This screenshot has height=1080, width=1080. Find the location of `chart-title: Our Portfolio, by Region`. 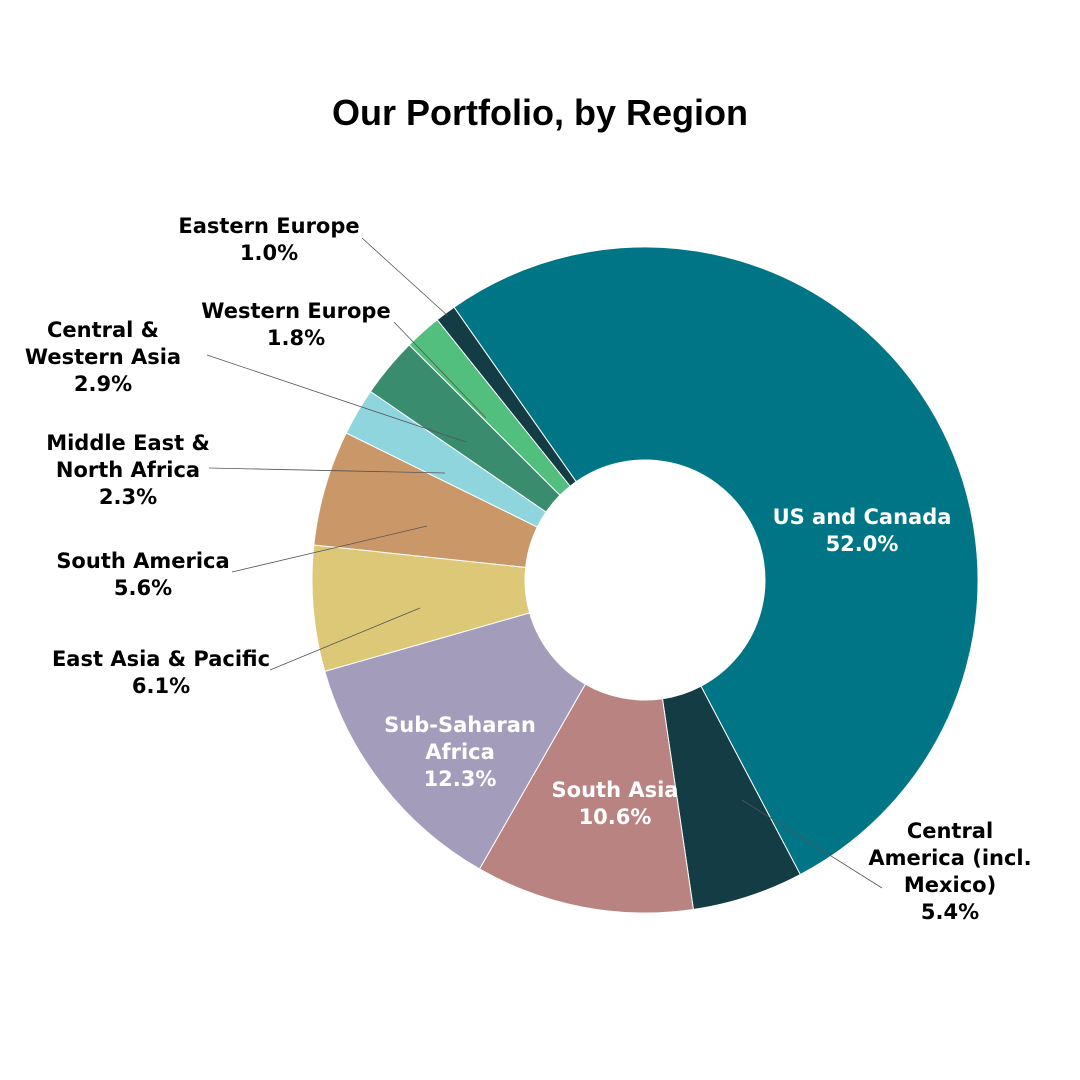

chart-title: Our Portfolio, by Region is located at coordinates (540, 112).